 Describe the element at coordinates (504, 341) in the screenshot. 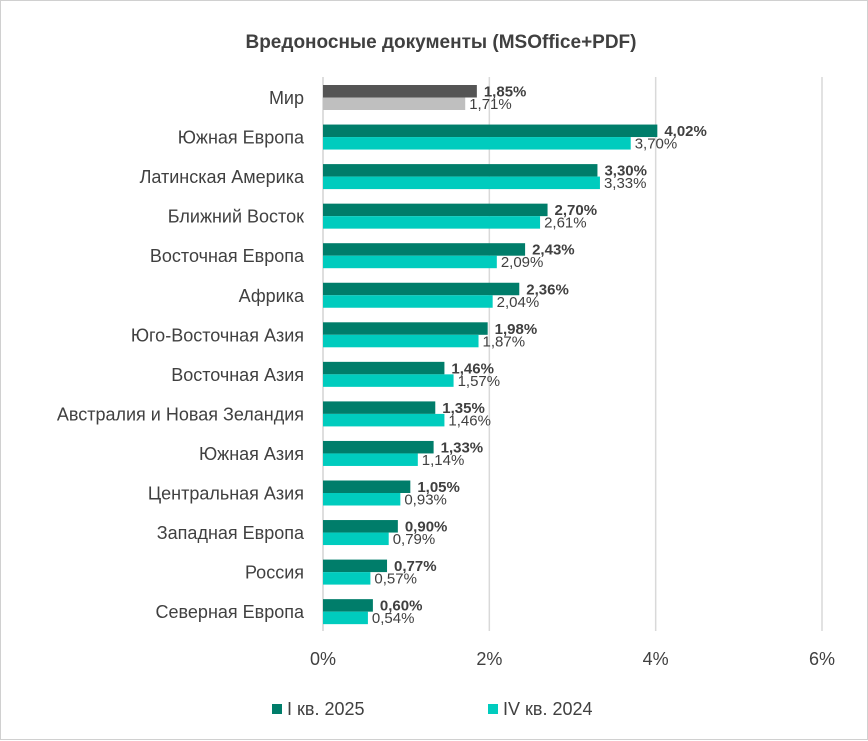

I see `data-label: 1,87%` at that location.